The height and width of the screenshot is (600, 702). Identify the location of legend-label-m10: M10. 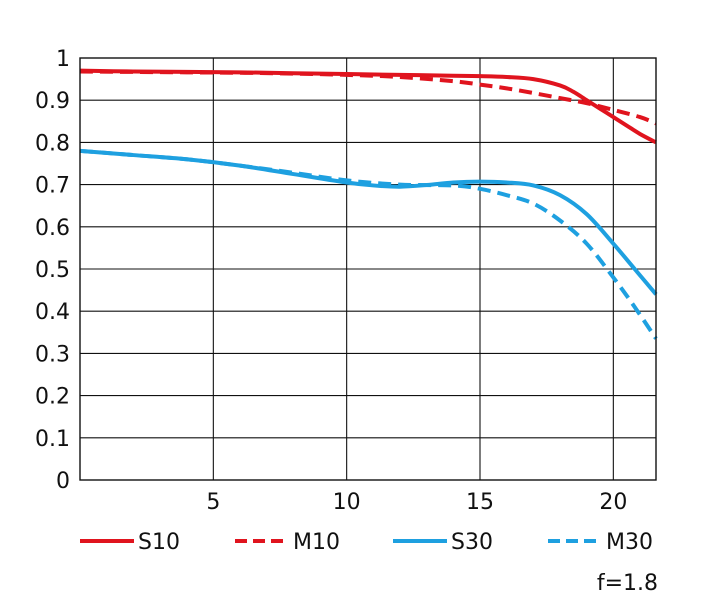
(316, 542).